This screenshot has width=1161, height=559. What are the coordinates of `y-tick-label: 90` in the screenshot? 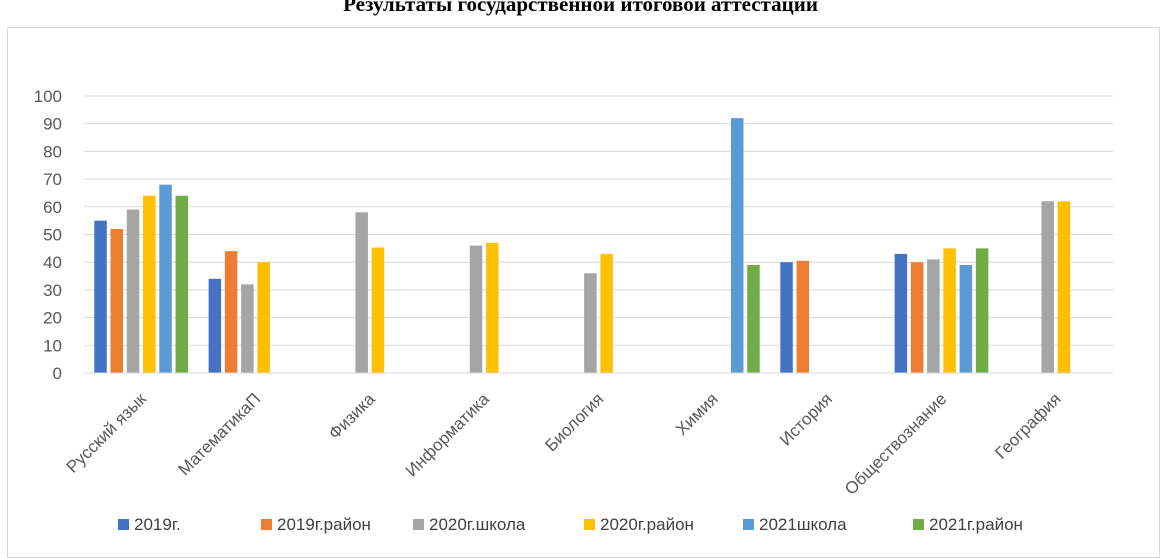 It's located at (52, 124).